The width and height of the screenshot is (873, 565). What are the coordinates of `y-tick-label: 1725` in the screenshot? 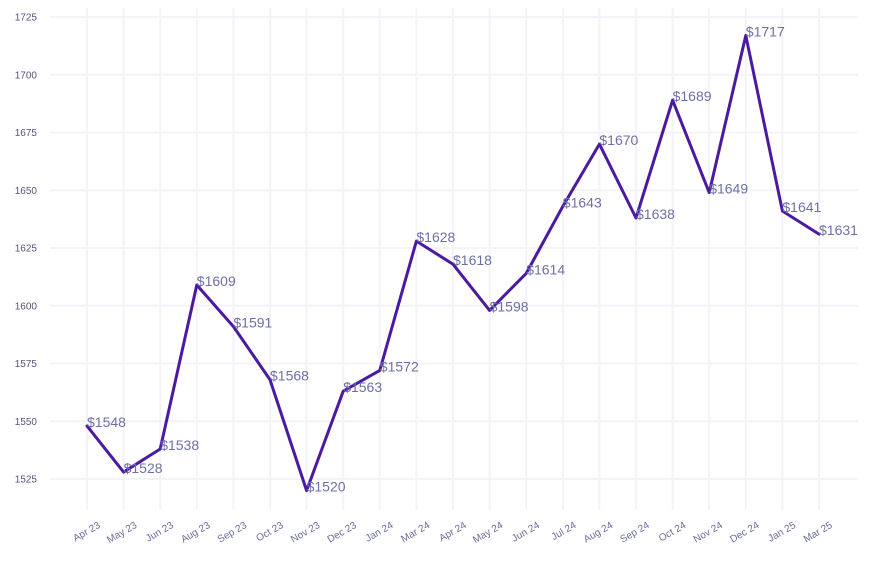 It's located at (26, 18).